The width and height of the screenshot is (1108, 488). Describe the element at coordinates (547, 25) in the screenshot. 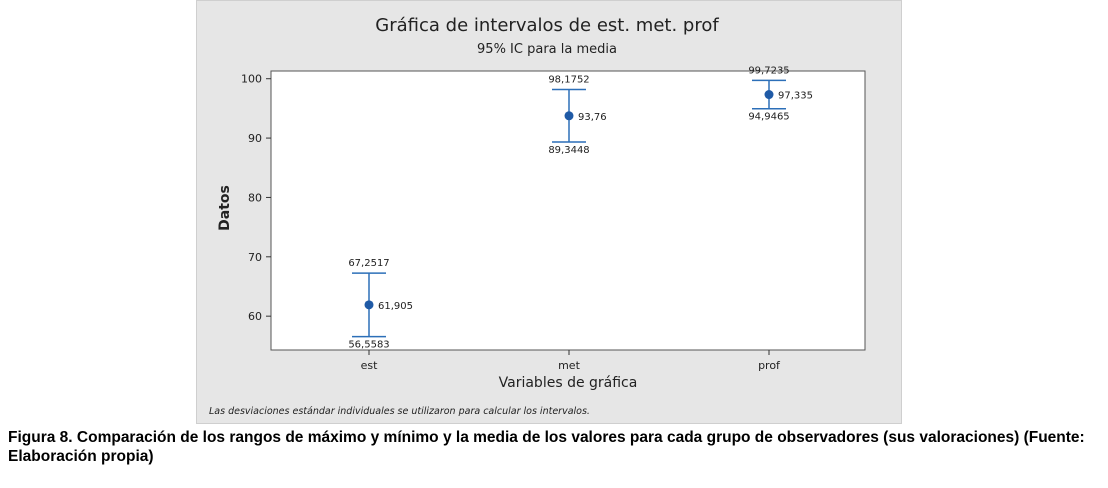

I see `chart-title: Gráfica de intervalos de est. met. prof` at that location.